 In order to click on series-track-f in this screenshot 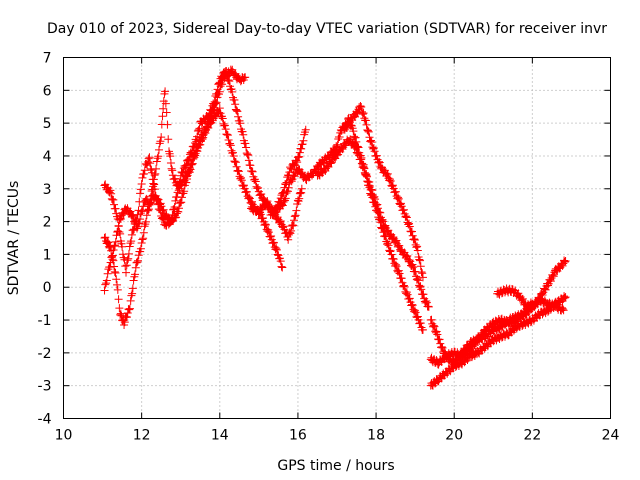, I will do `click(373, 223)`.